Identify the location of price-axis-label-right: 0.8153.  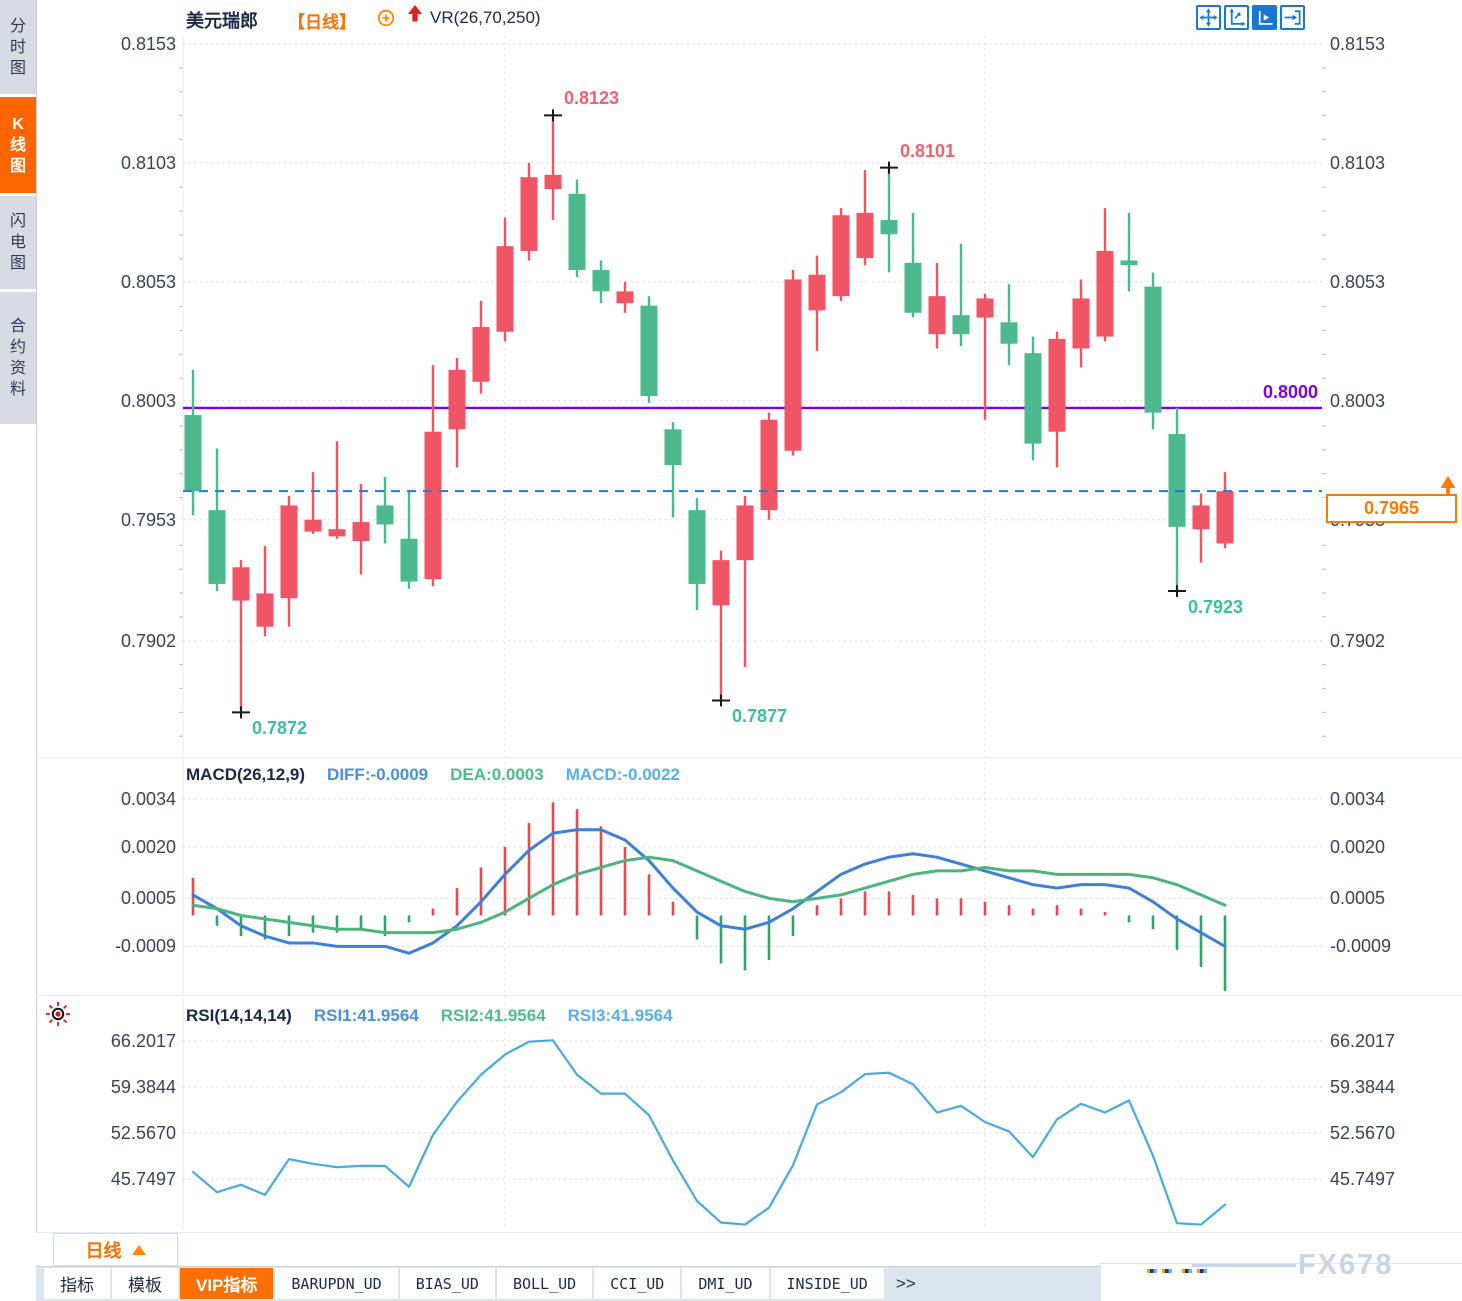
(1358, 44).